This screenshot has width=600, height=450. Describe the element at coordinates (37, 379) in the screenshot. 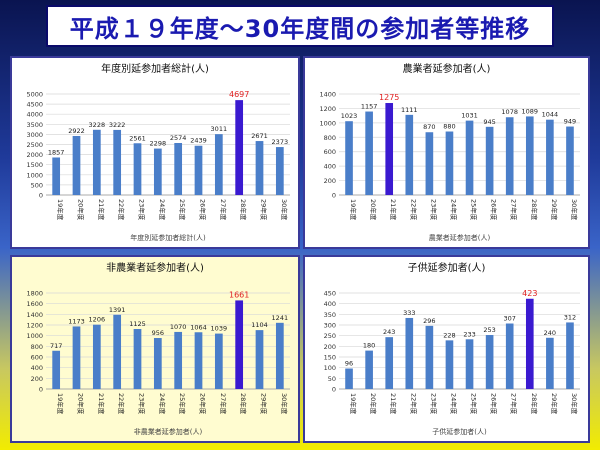

I see `y-tick-label: 200` at that location.